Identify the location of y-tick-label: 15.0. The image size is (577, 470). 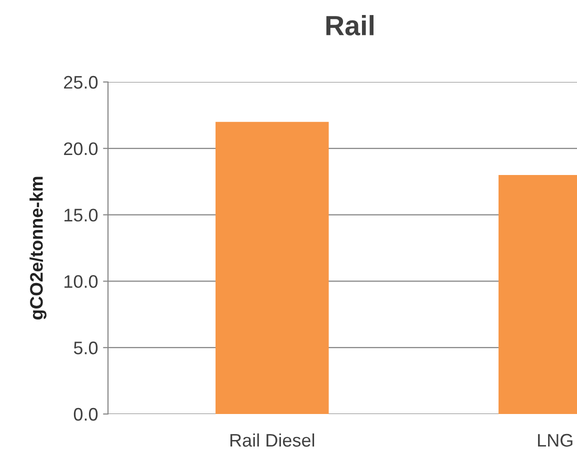
(81, 215).